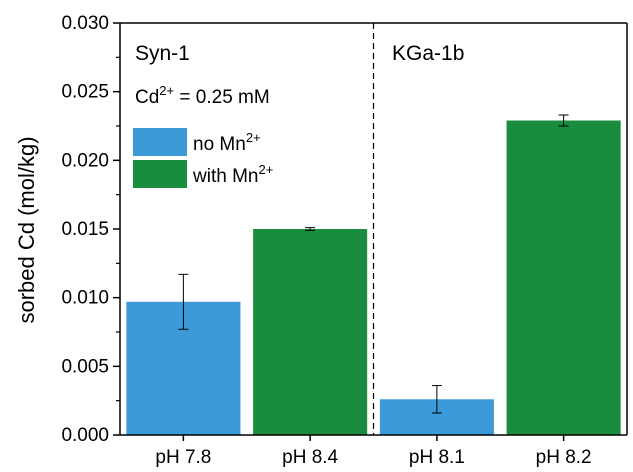  I want to click on legend-label-with-mn-text: with Mn, so click(225, 176).